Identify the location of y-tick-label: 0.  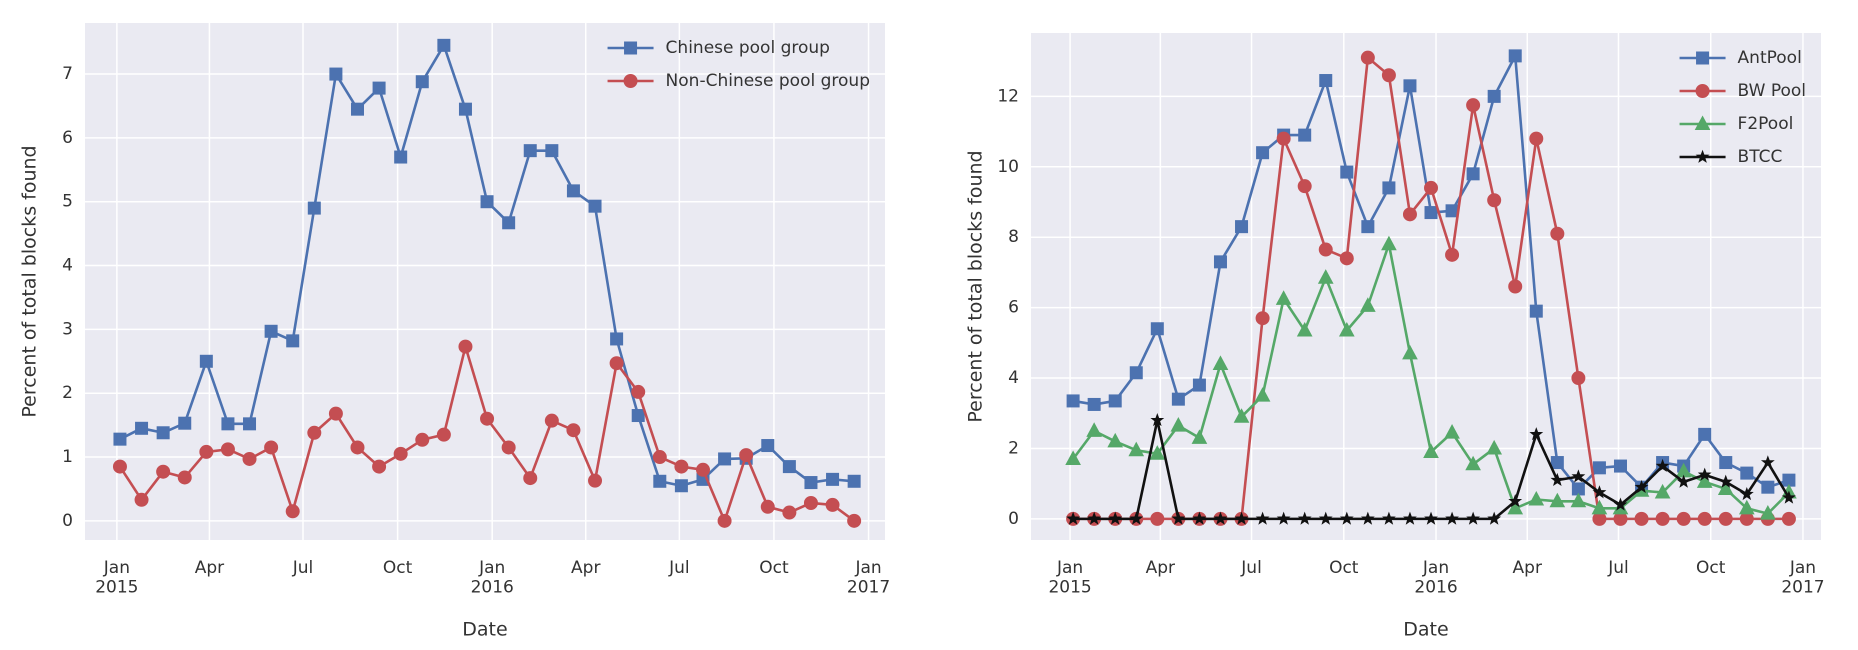
(67, 521).